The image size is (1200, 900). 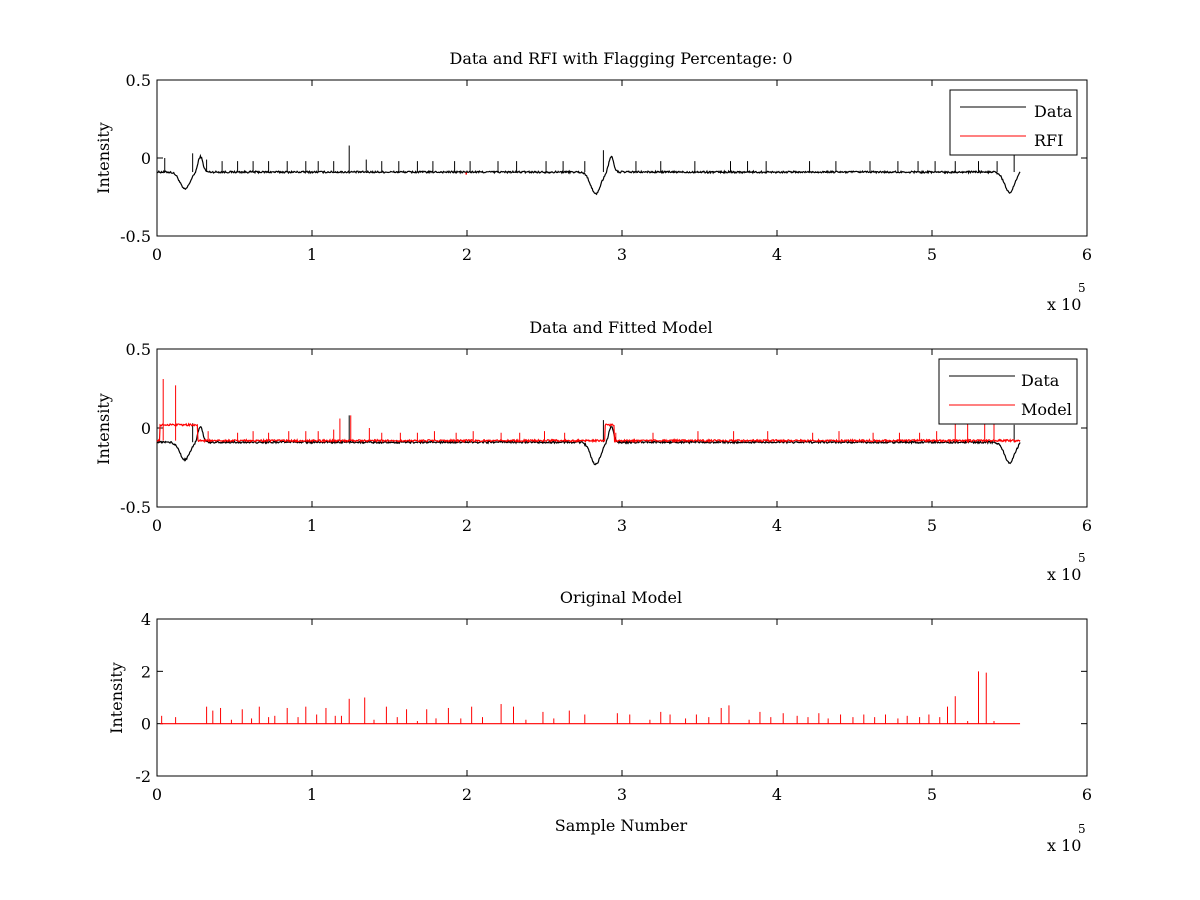 I want to click on panel-1-legend-box, so click(x=1013, y=122).